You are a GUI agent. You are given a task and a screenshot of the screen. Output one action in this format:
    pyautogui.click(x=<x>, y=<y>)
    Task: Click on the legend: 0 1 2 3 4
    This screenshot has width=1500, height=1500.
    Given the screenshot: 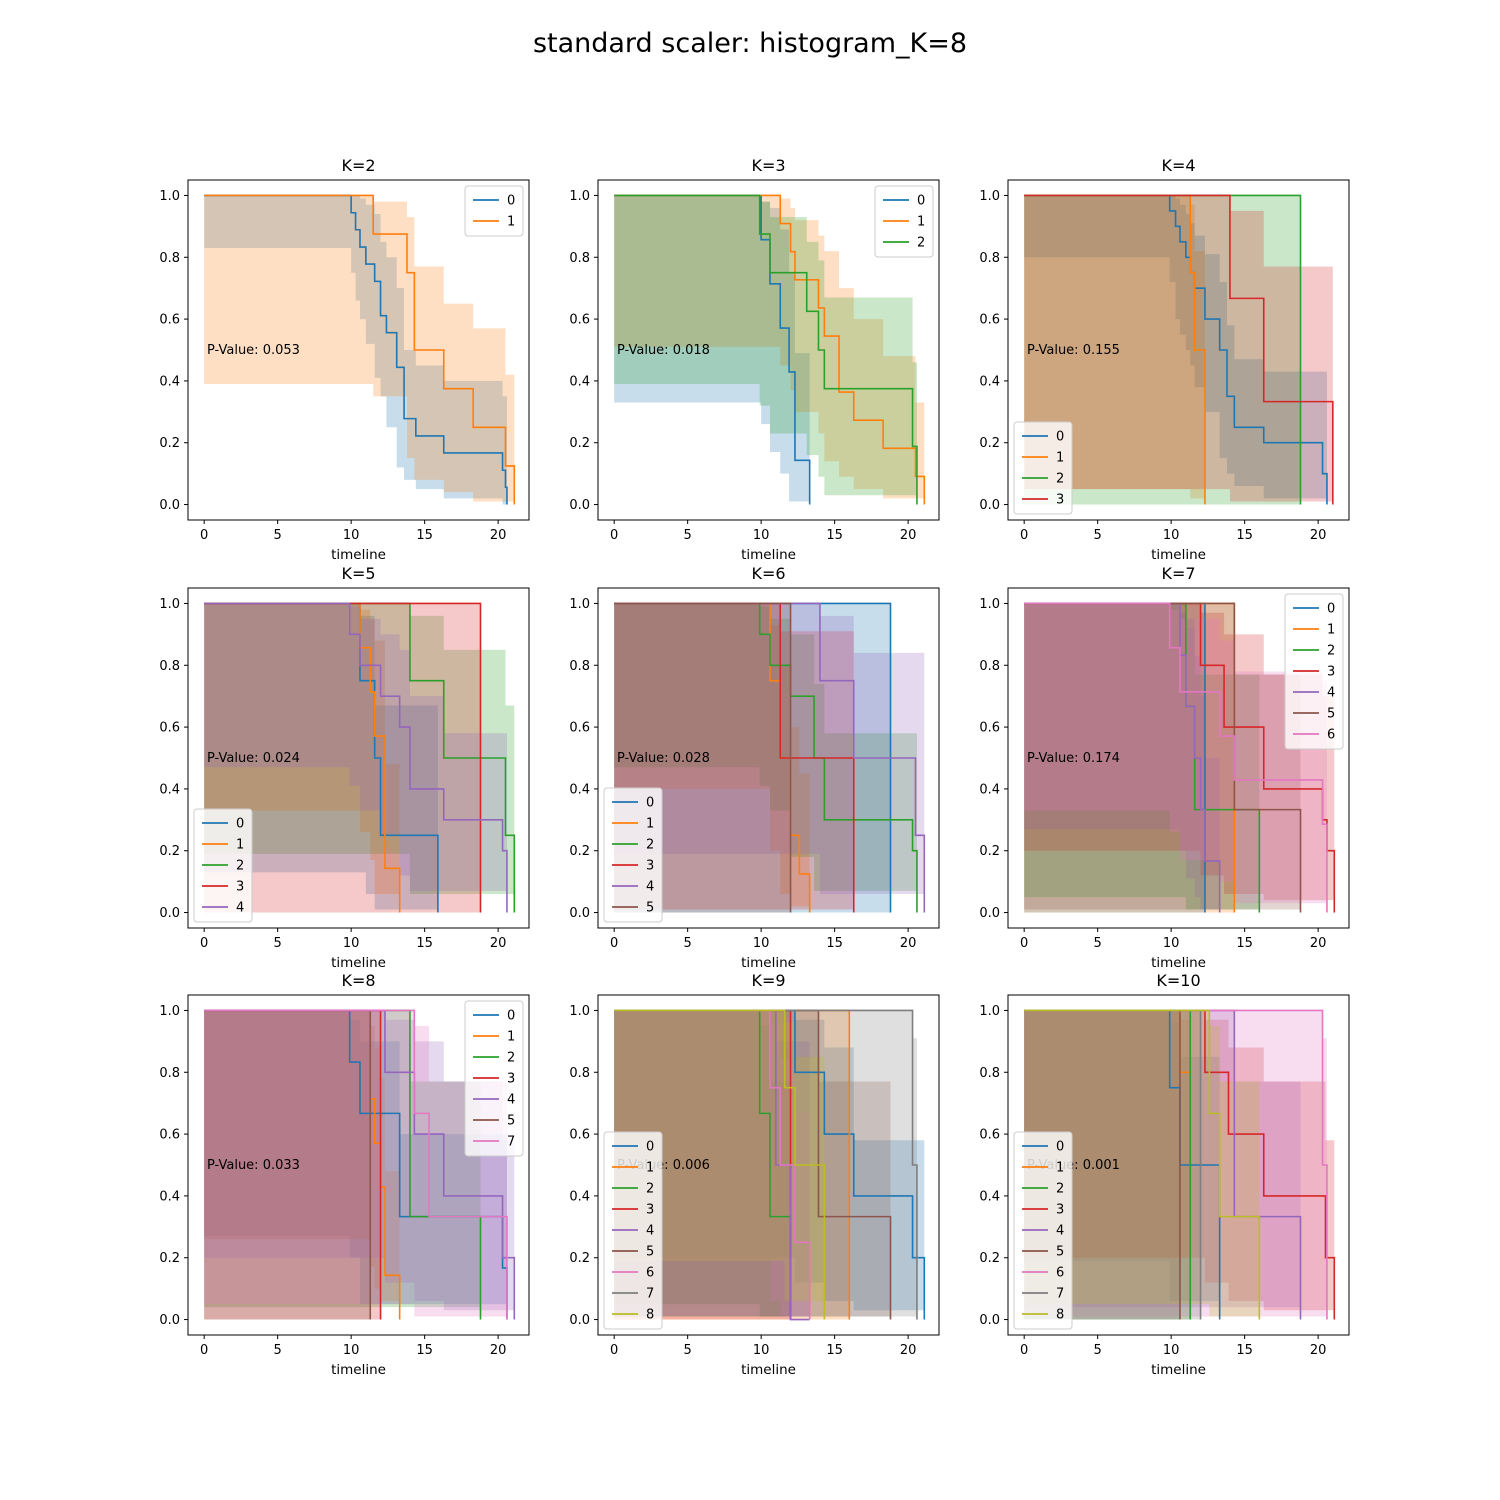 What is the action you would take?
    pyautogui.click(x=223, y=865)
    